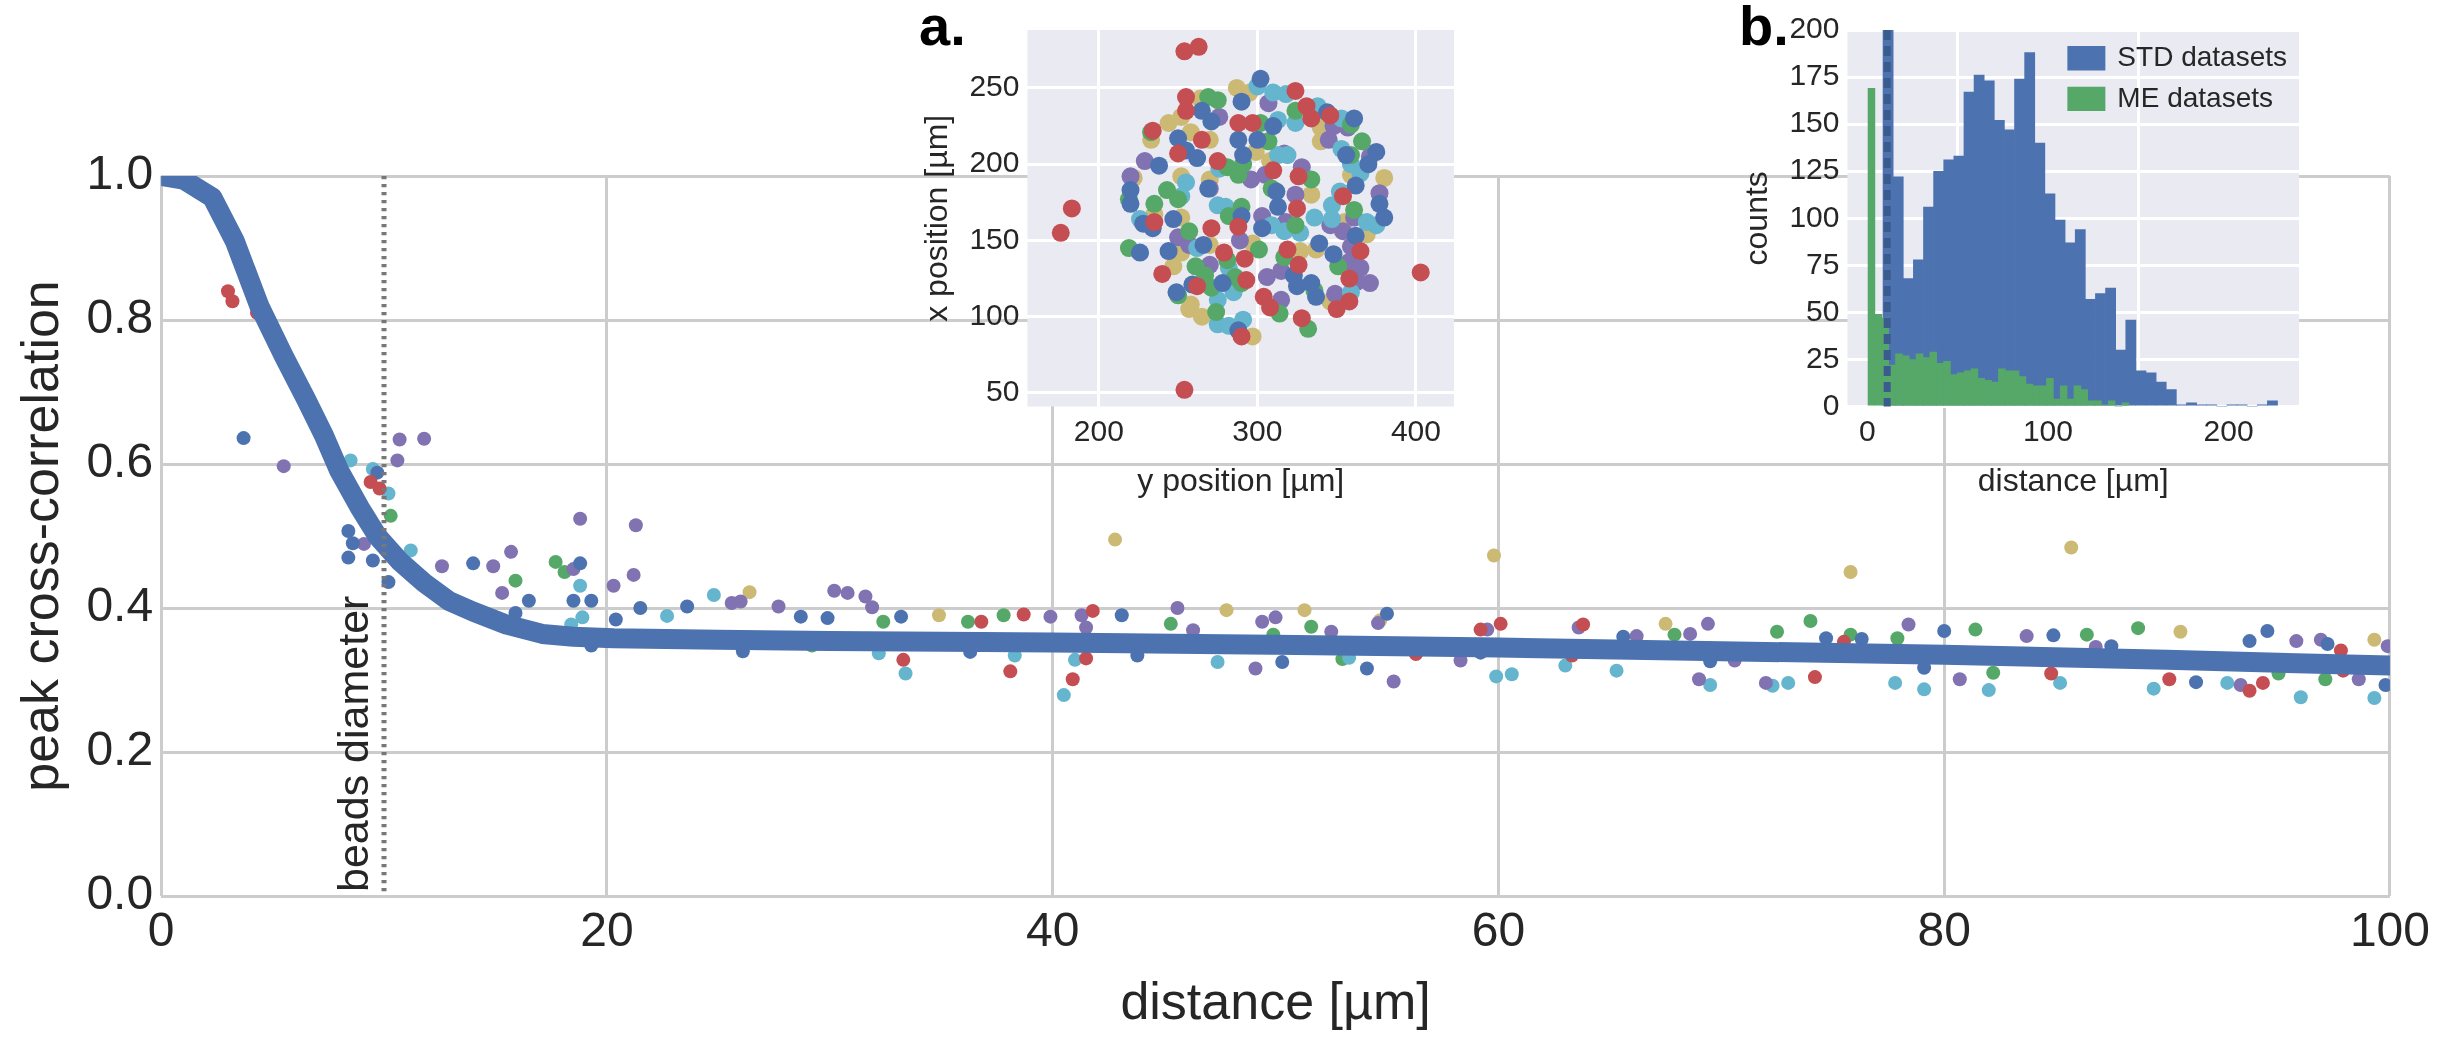 Image resolution: width=2438 pixels, height=1044 pixels. Describe the element at coordinates (2202, 57) in the screenshot. I see `legend-label: STD datasets` at that location.